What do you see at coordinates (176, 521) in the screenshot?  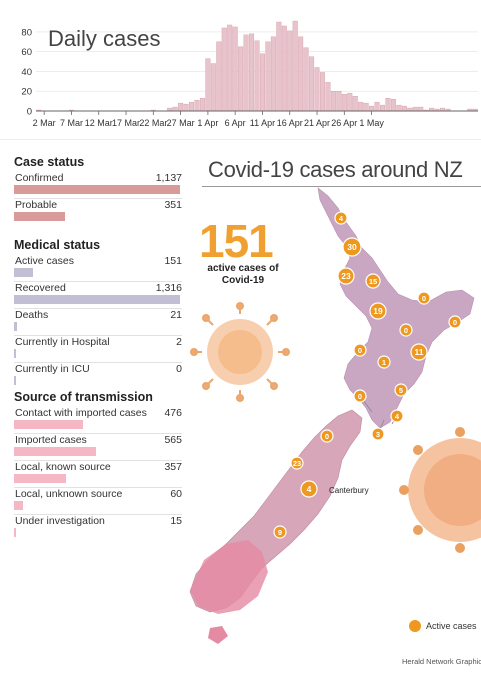 I see `transmission-row-value: 15` at bounding box center [176, 521].